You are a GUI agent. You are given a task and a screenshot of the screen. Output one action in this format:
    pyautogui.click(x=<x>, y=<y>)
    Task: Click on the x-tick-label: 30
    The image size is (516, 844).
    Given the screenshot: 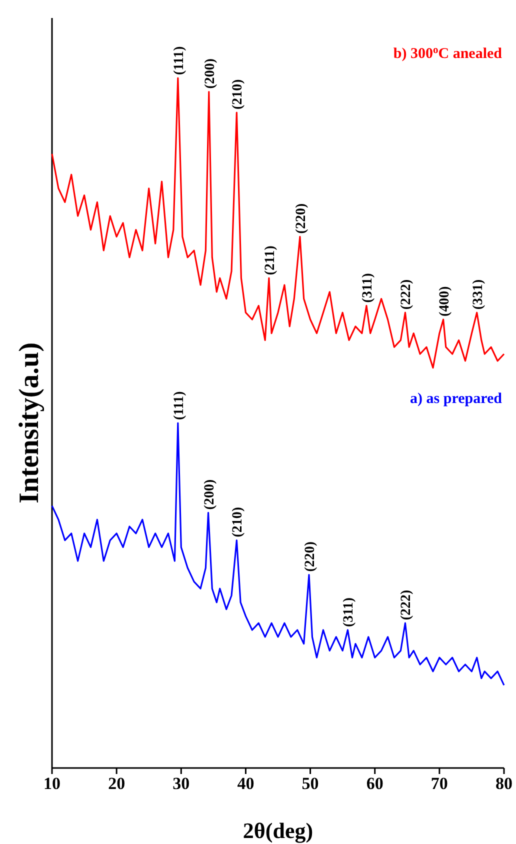 What is the action you would take?
    pyautogui.click(x=181, y=784)
    